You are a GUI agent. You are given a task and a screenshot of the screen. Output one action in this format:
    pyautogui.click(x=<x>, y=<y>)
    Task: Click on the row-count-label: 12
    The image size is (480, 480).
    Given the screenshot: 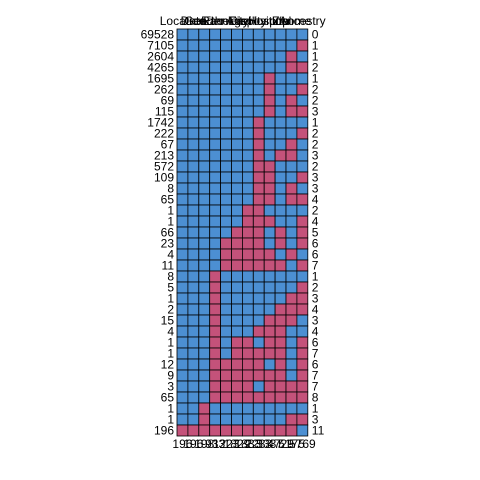 What is the action you would take?
    pyautogui.click(x=168, y=365)
    